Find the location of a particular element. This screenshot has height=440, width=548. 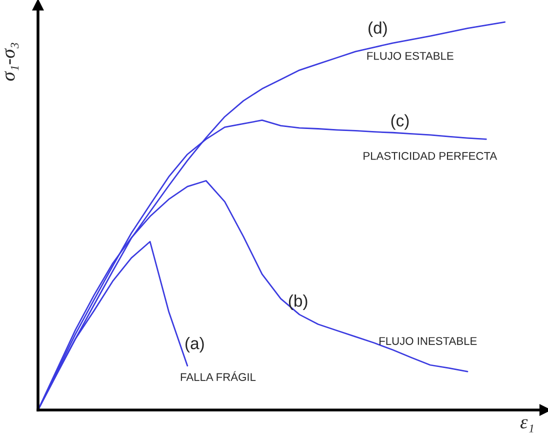

annotation: FLUJO ESTABLE is located at coordinates (410, 56).